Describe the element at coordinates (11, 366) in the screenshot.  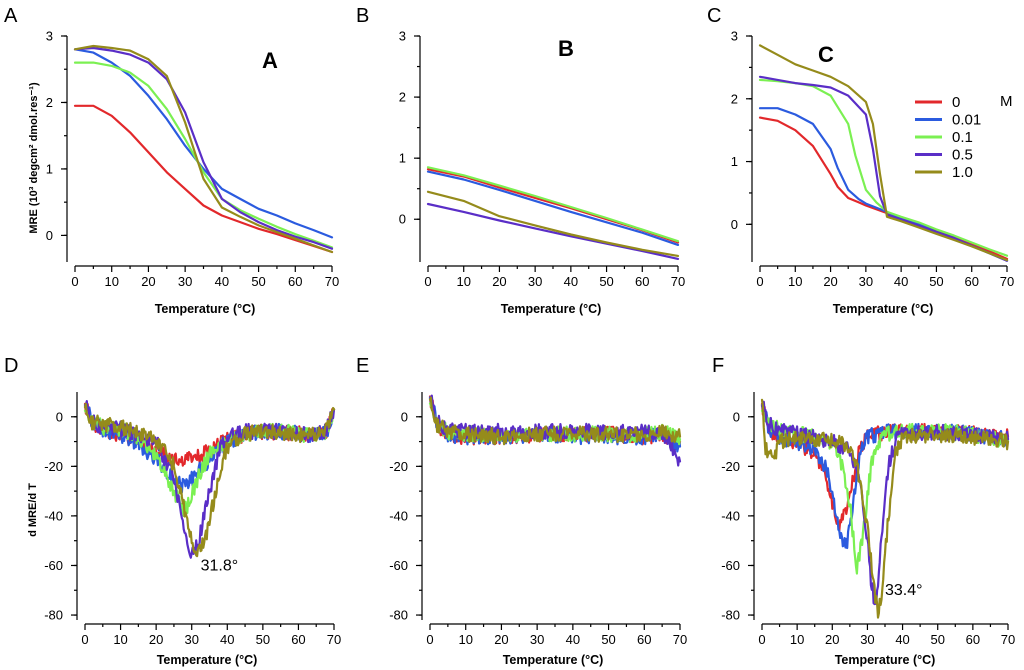
I see `panel-d-letter: D` at that location.